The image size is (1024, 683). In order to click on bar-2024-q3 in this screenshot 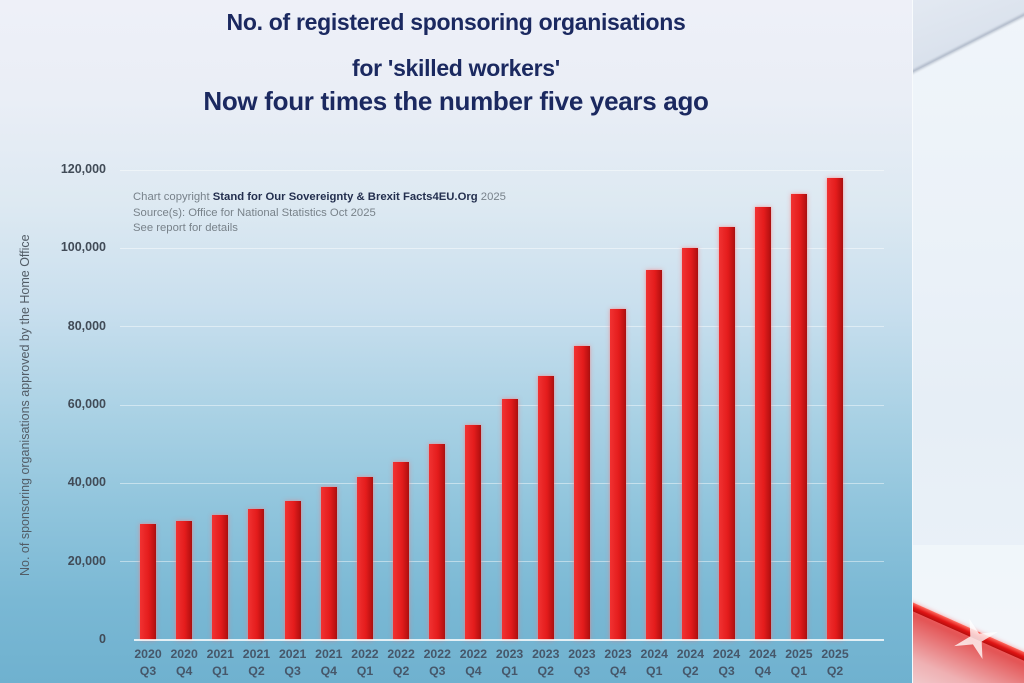, I will do `click(726, 433)`.